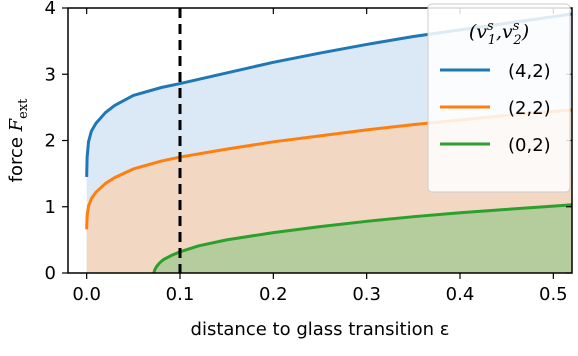  Describe the element at coordinates (366, 294) in the screenshot. I see `x-tick-label: 0.3` at that location.